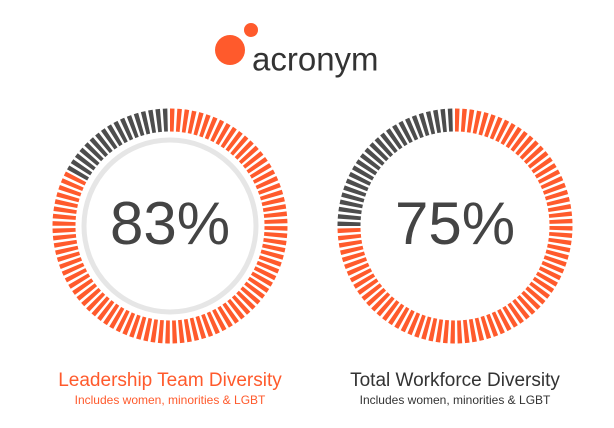  I want to click on logo-text: acronym, so click(315, 59).